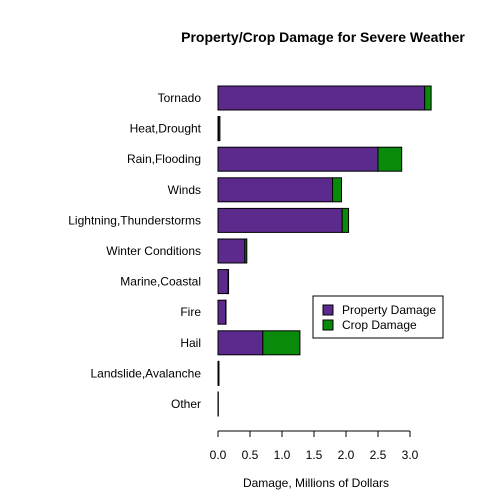  Describe the element at coordinates (218, 455) in the screenshot. I see `x-tick-label: 0.0` at that location.